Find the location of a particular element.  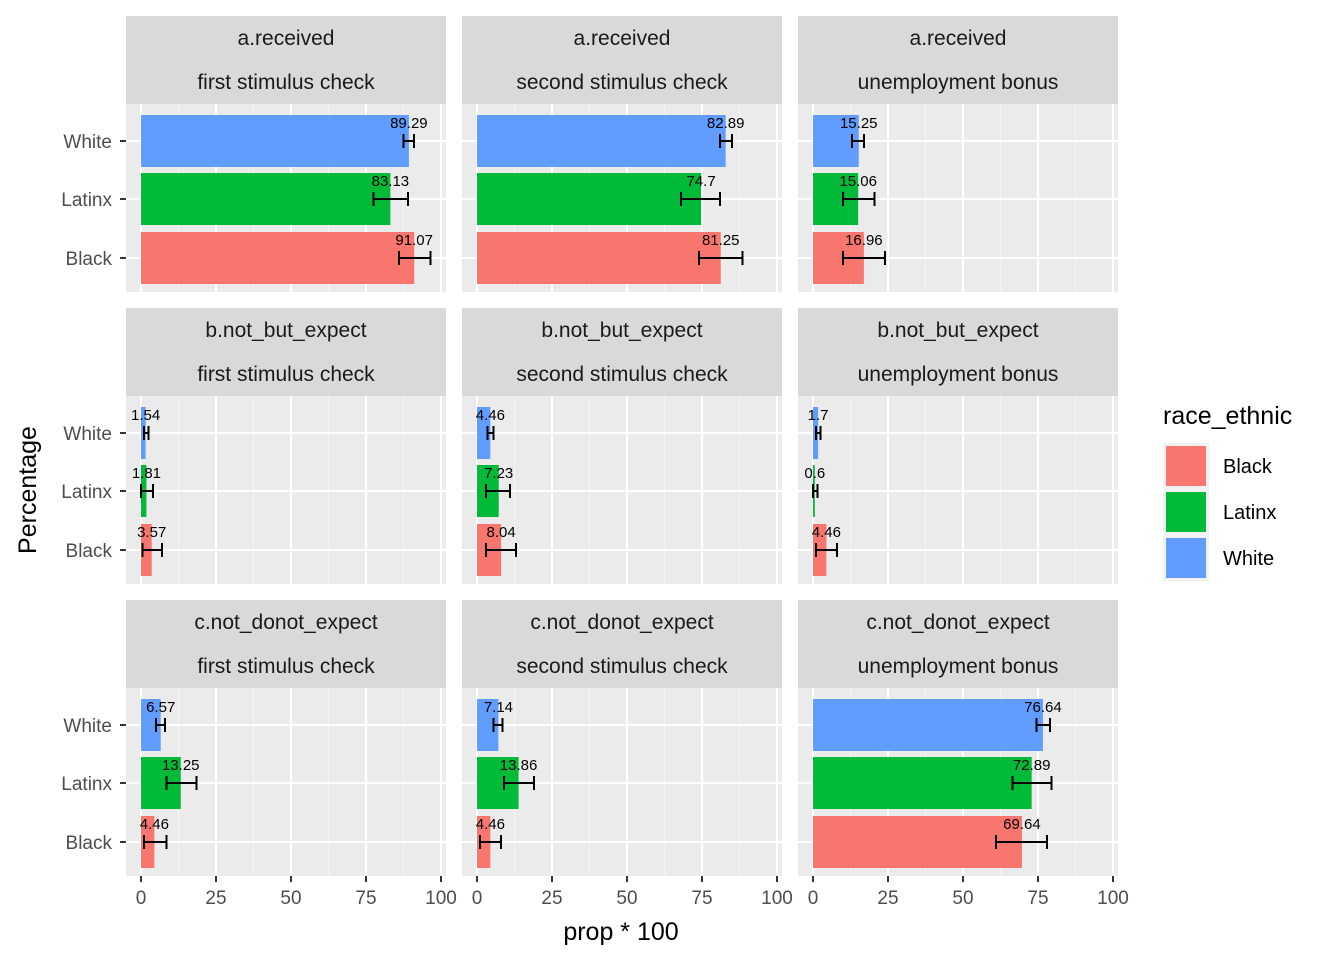

bar-value-label: 7.23 is located at coordinates (498, 473).